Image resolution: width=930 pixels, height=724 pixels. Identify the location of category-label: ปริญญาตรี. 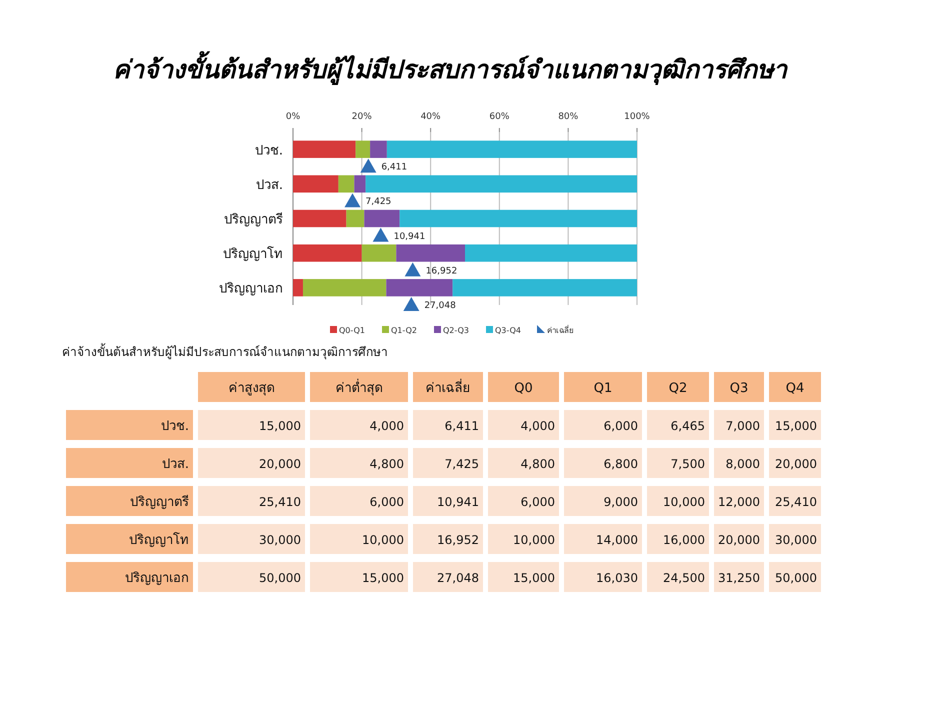
(159, 502).